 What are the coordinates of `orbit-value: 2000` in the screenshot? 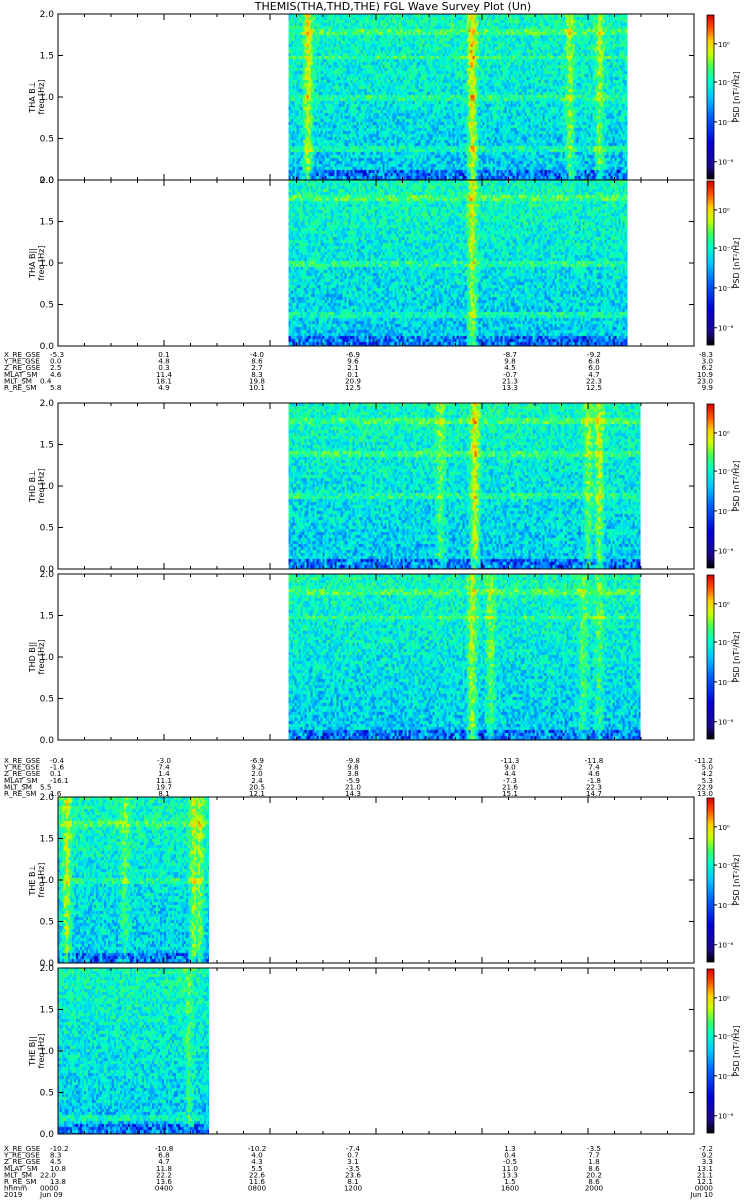 It's located at (594, 1188).